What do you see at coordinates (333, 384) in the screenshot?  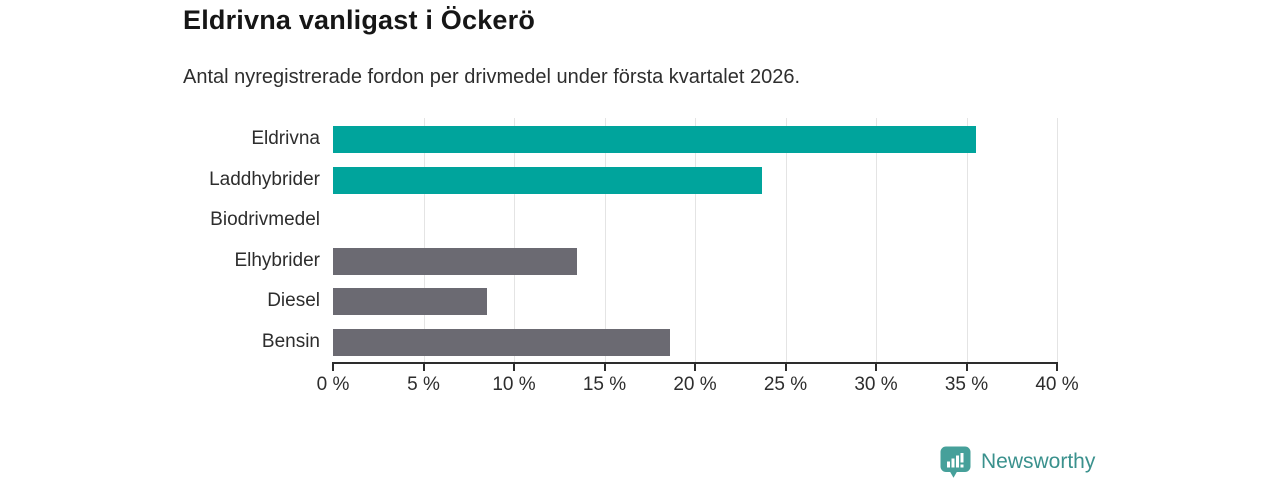 I see `x-axis-tick-label: 0 %` at bounding box center [333, 384].